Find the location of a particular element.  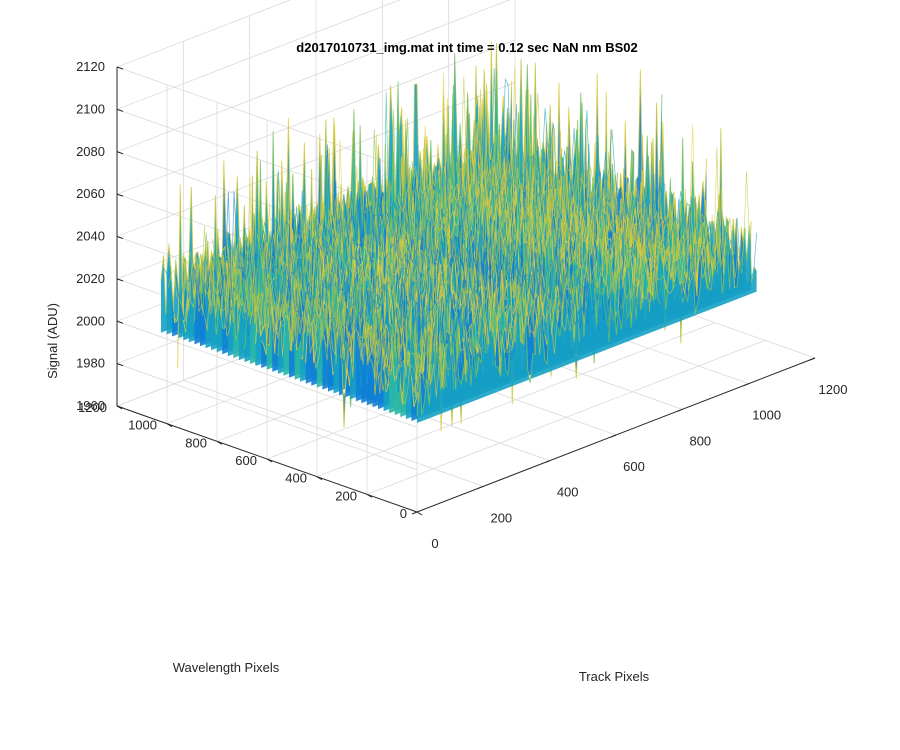

y-tick-label: 400 is located at coordinates (296, 478).